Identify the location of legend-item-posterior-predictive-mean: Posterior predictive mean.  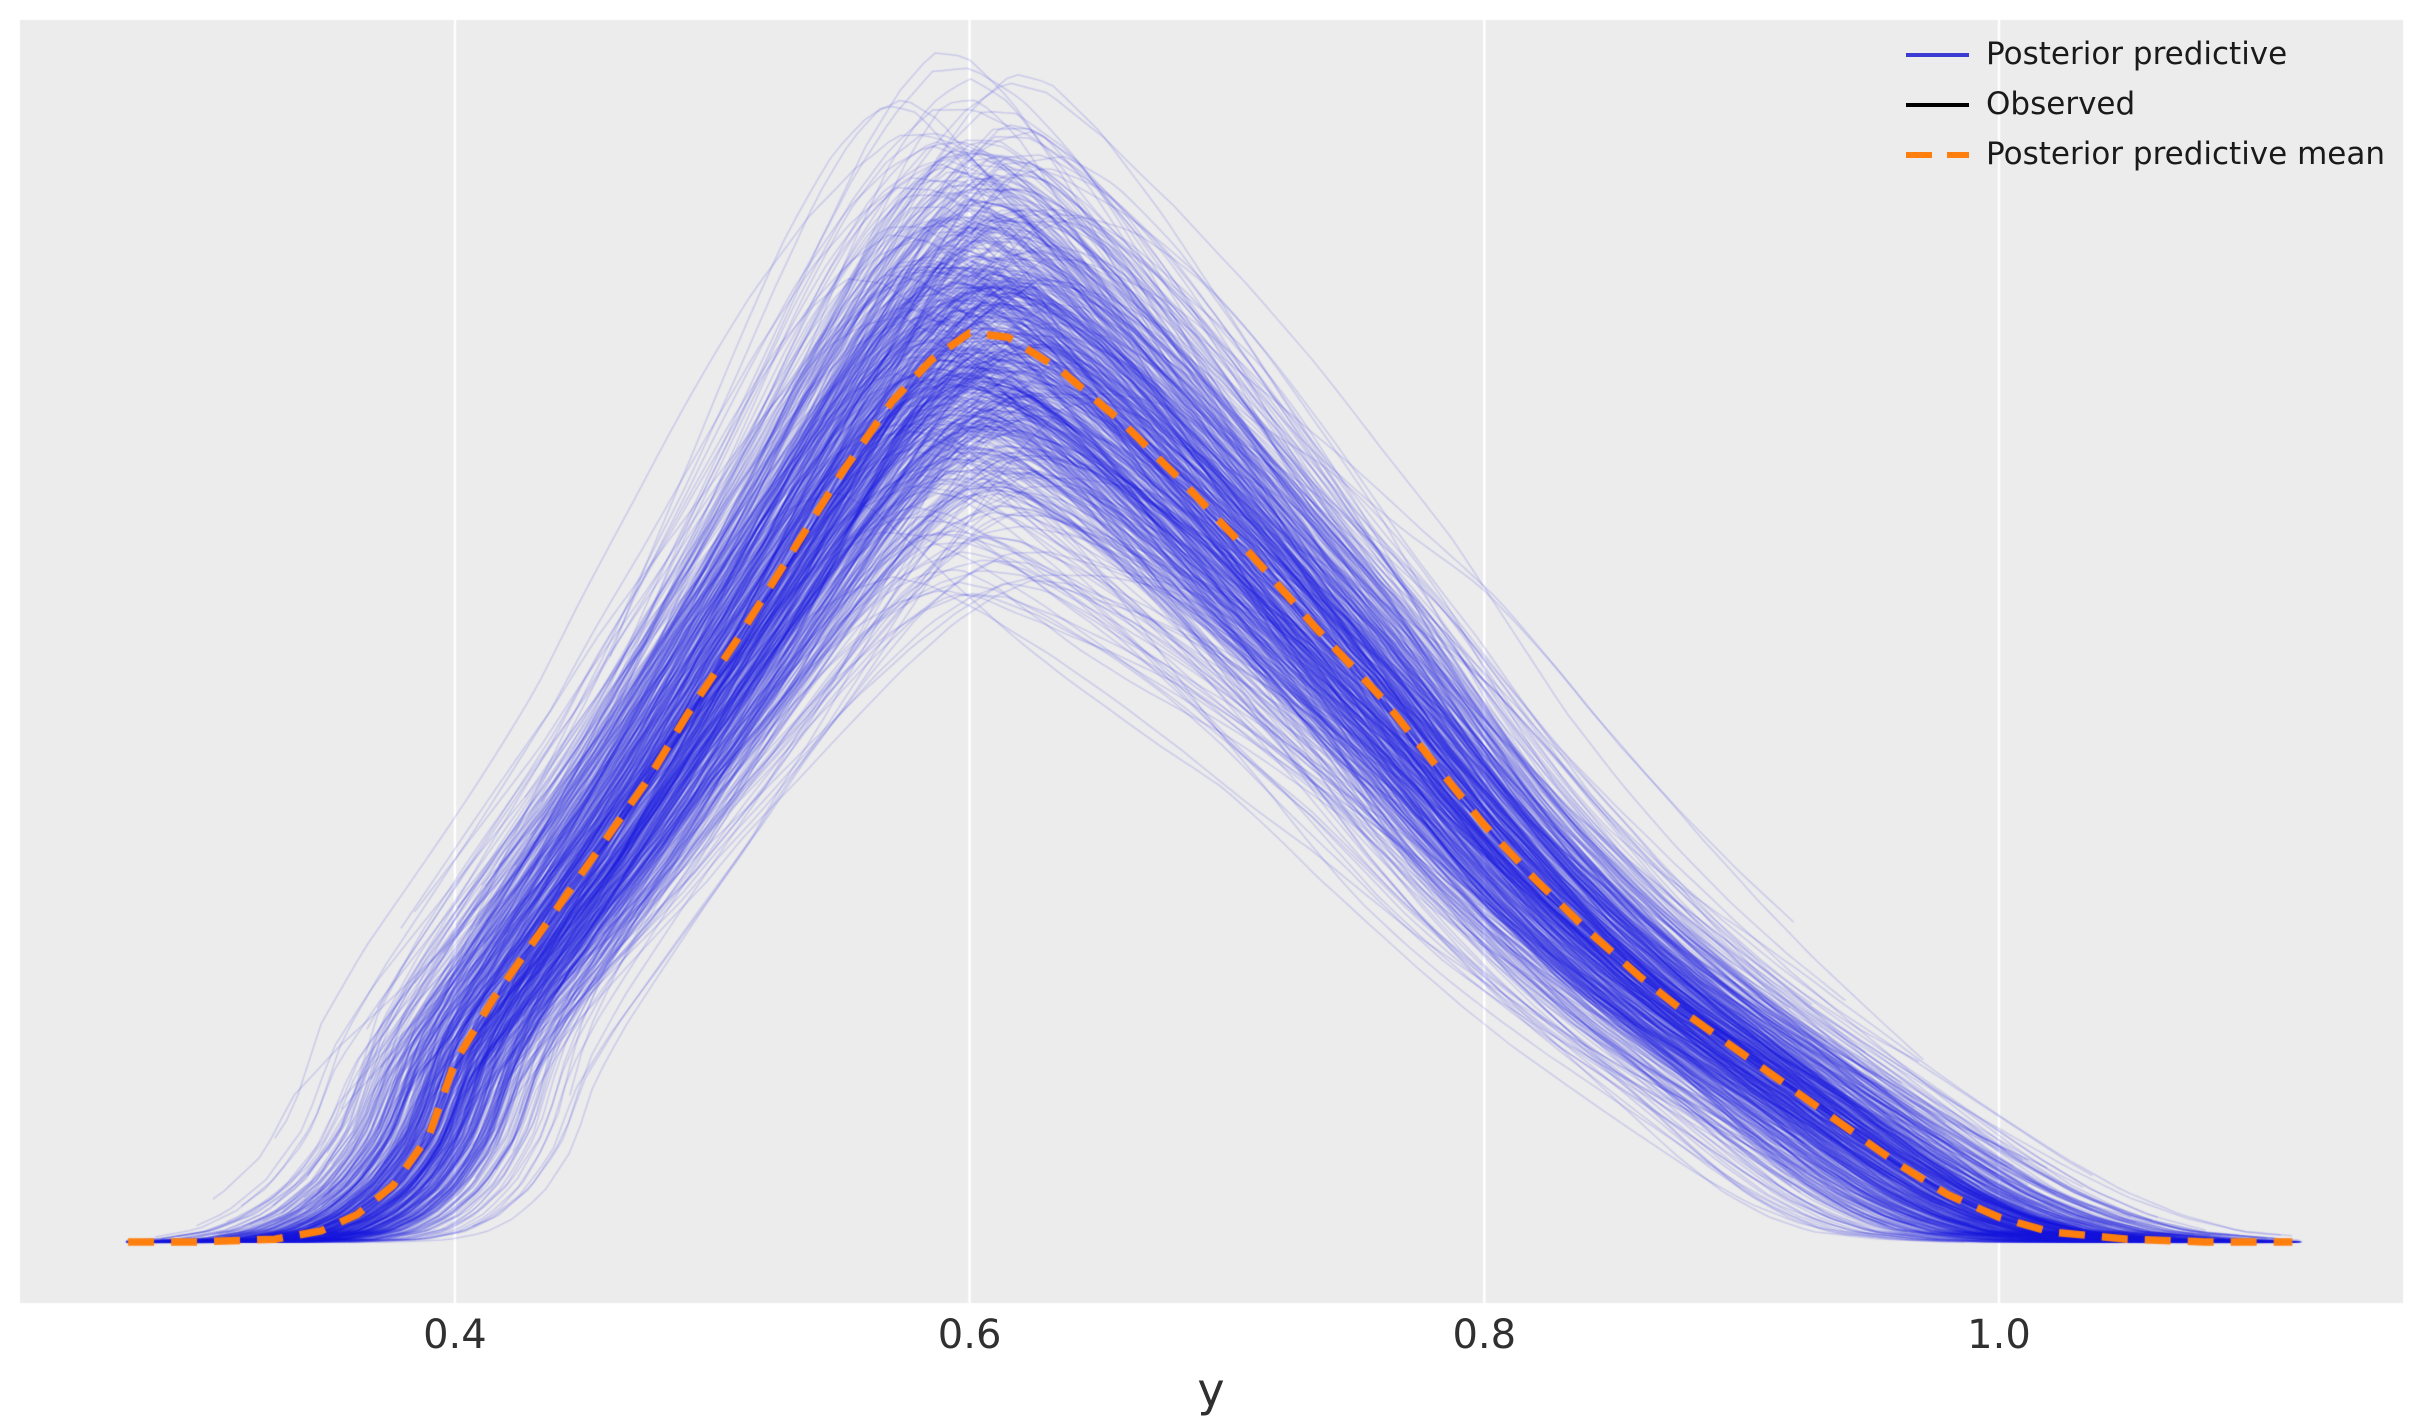
(2145, 154).